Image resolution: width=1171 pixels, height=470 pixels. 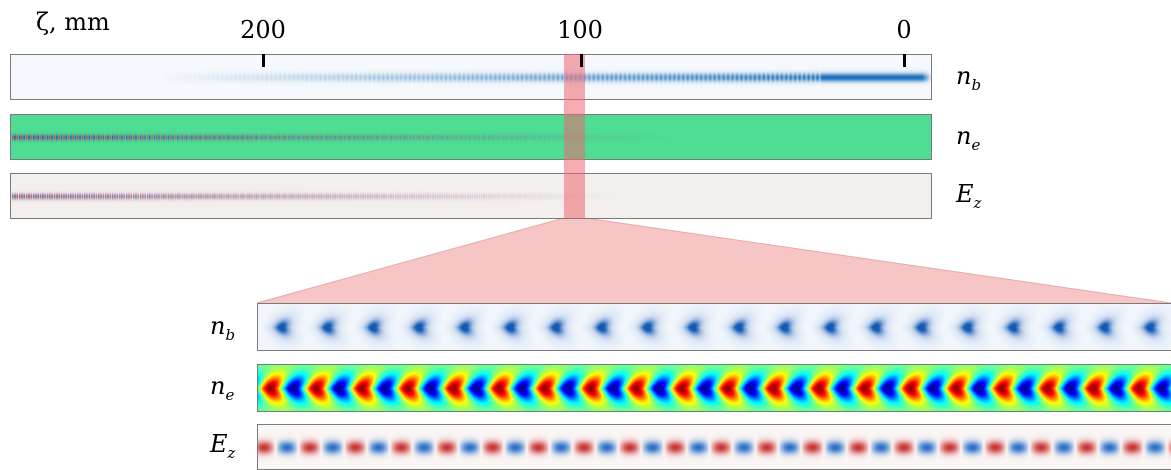 I want to click on tick-label-0: 0, so click(x=904, y=30).